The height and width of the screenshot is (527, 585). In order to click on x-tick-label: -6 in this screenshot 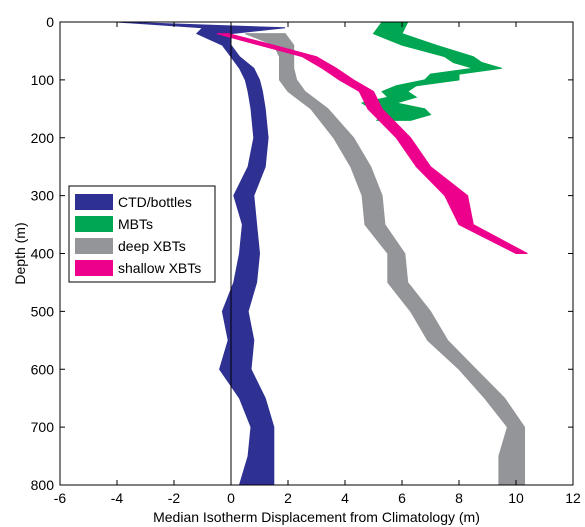, I will do `click(60, 498)`.